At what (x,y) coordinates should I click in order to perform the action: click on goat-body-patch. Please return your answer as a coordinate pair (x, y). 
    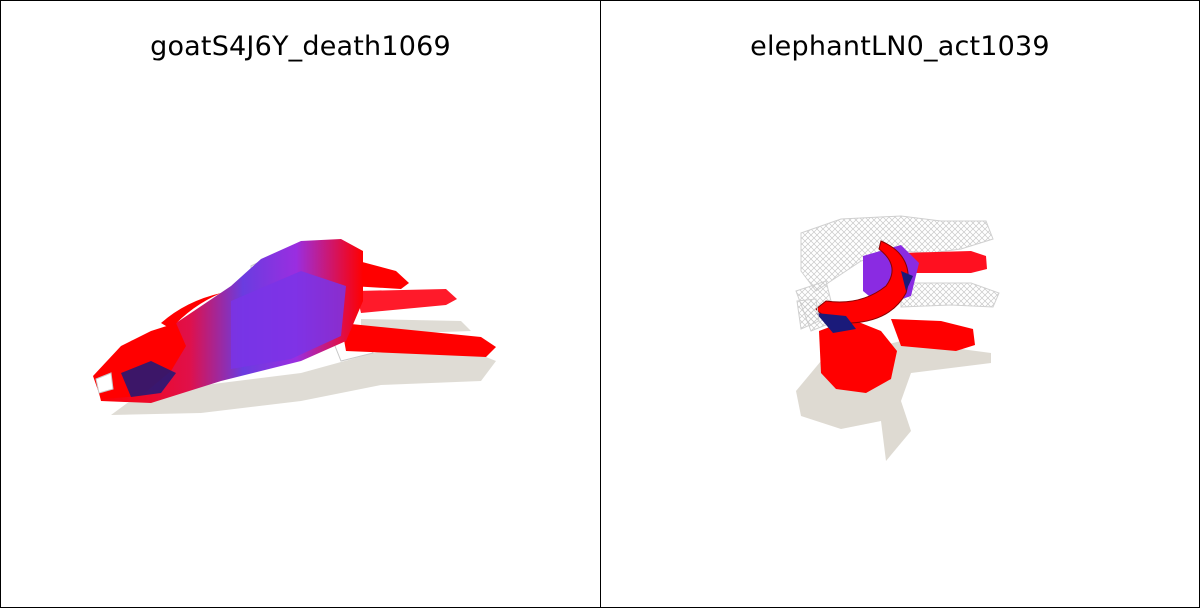
    Looking at the image, I should click on (288, 320).